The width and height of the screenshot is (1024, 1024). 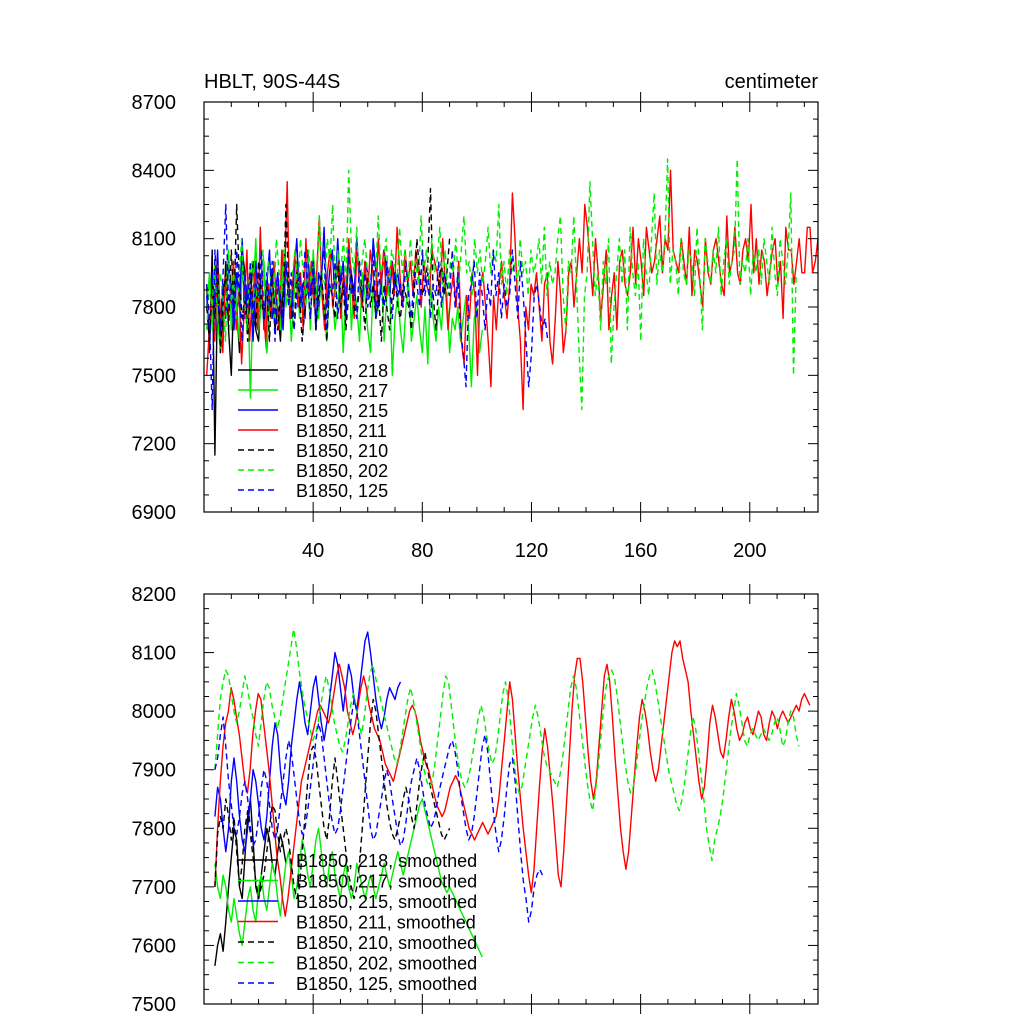 I want to click on legend-label: B1850, 211, so click(x=341, y=431).